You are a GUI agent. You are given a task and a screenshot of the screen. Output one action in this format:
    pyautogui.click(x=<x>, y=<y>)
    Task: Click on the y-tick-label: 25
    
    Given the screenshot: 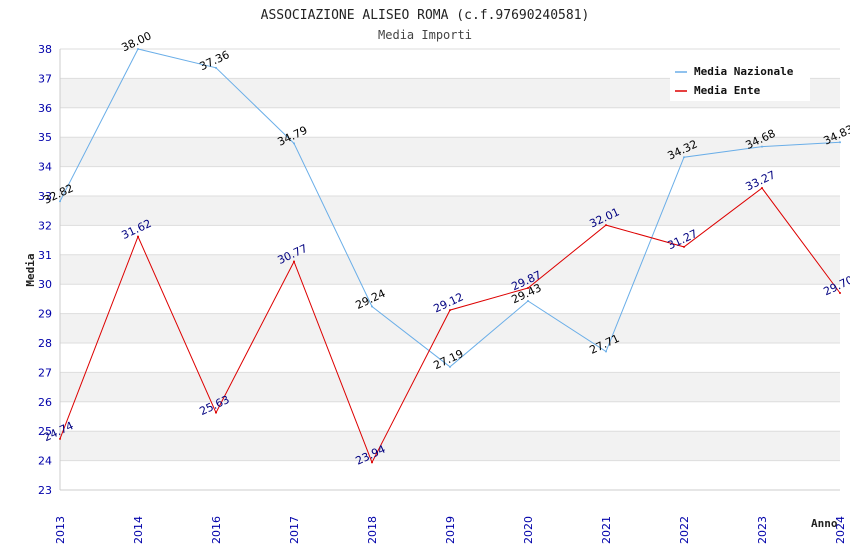 What is the action you would take?
    pyautogui.click(x=45, y=431)
    